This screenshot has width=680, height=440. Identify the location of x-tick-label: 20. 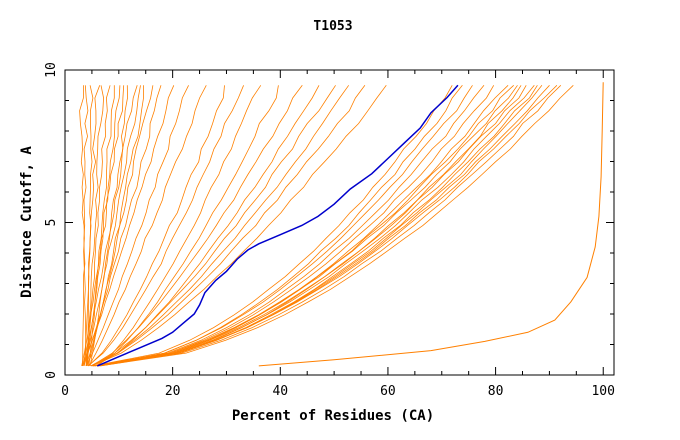
(173, 391).